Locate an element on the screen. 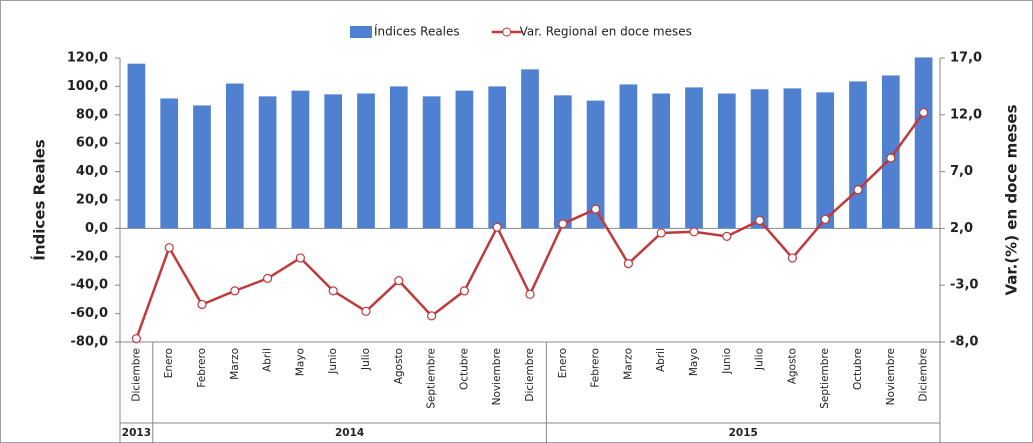 Image resolution: width=1033 pixels, height=443 pixels. y-tick-label: -20,0 is located at coordinates (89, 256).